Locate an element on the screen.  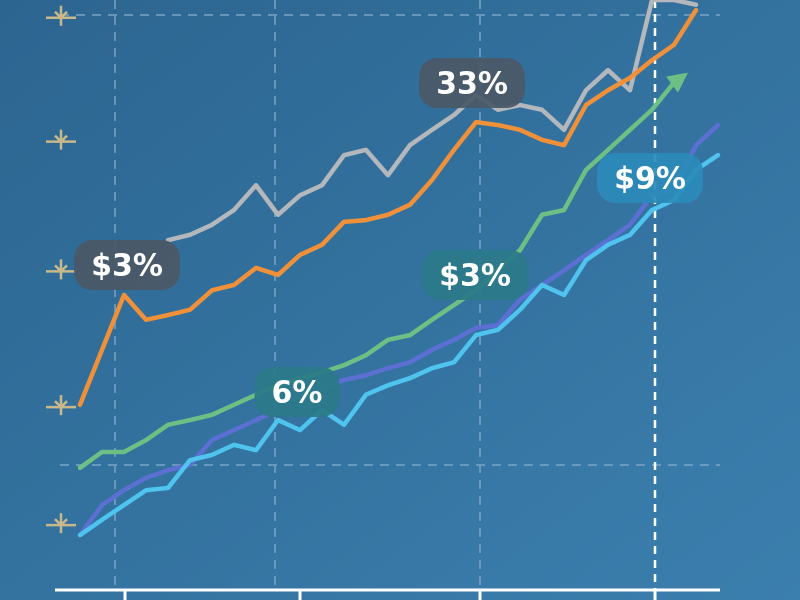
x-axis is located at coordinates (387, 594).